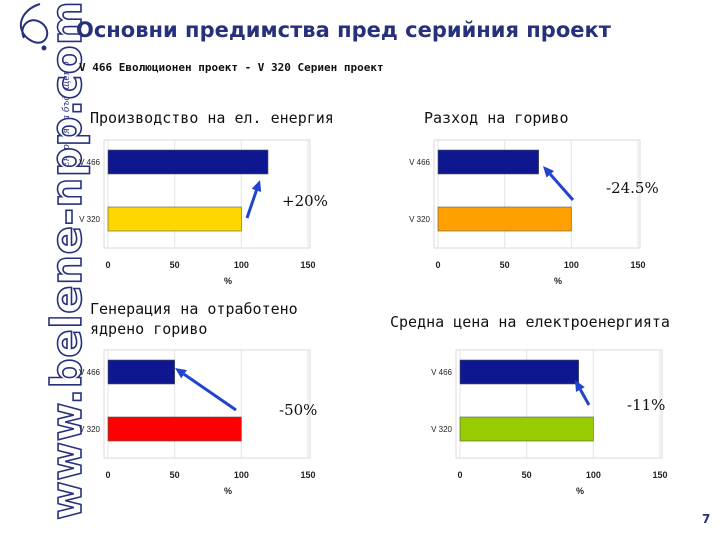 This screenshot has width=720, height=540. I want to click on chart-electricity-production: 0 50 100 150% V 466 V 320, so click(197, 212).